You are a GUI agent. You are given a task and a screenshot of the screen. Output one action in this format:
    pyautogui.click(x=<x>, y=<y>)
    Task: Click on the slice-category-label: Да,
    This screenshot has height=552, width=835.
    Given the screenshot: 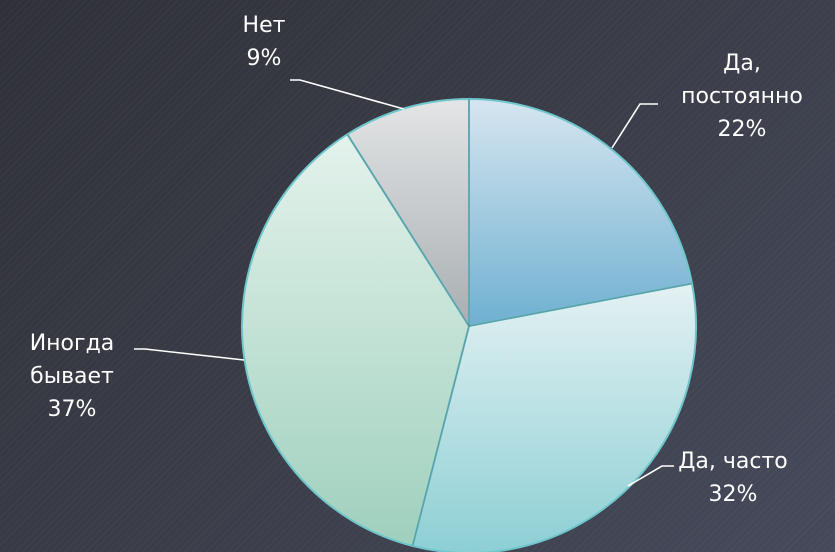 What is the action you would take?
    pyautogui.click(x=742, y=63)
    